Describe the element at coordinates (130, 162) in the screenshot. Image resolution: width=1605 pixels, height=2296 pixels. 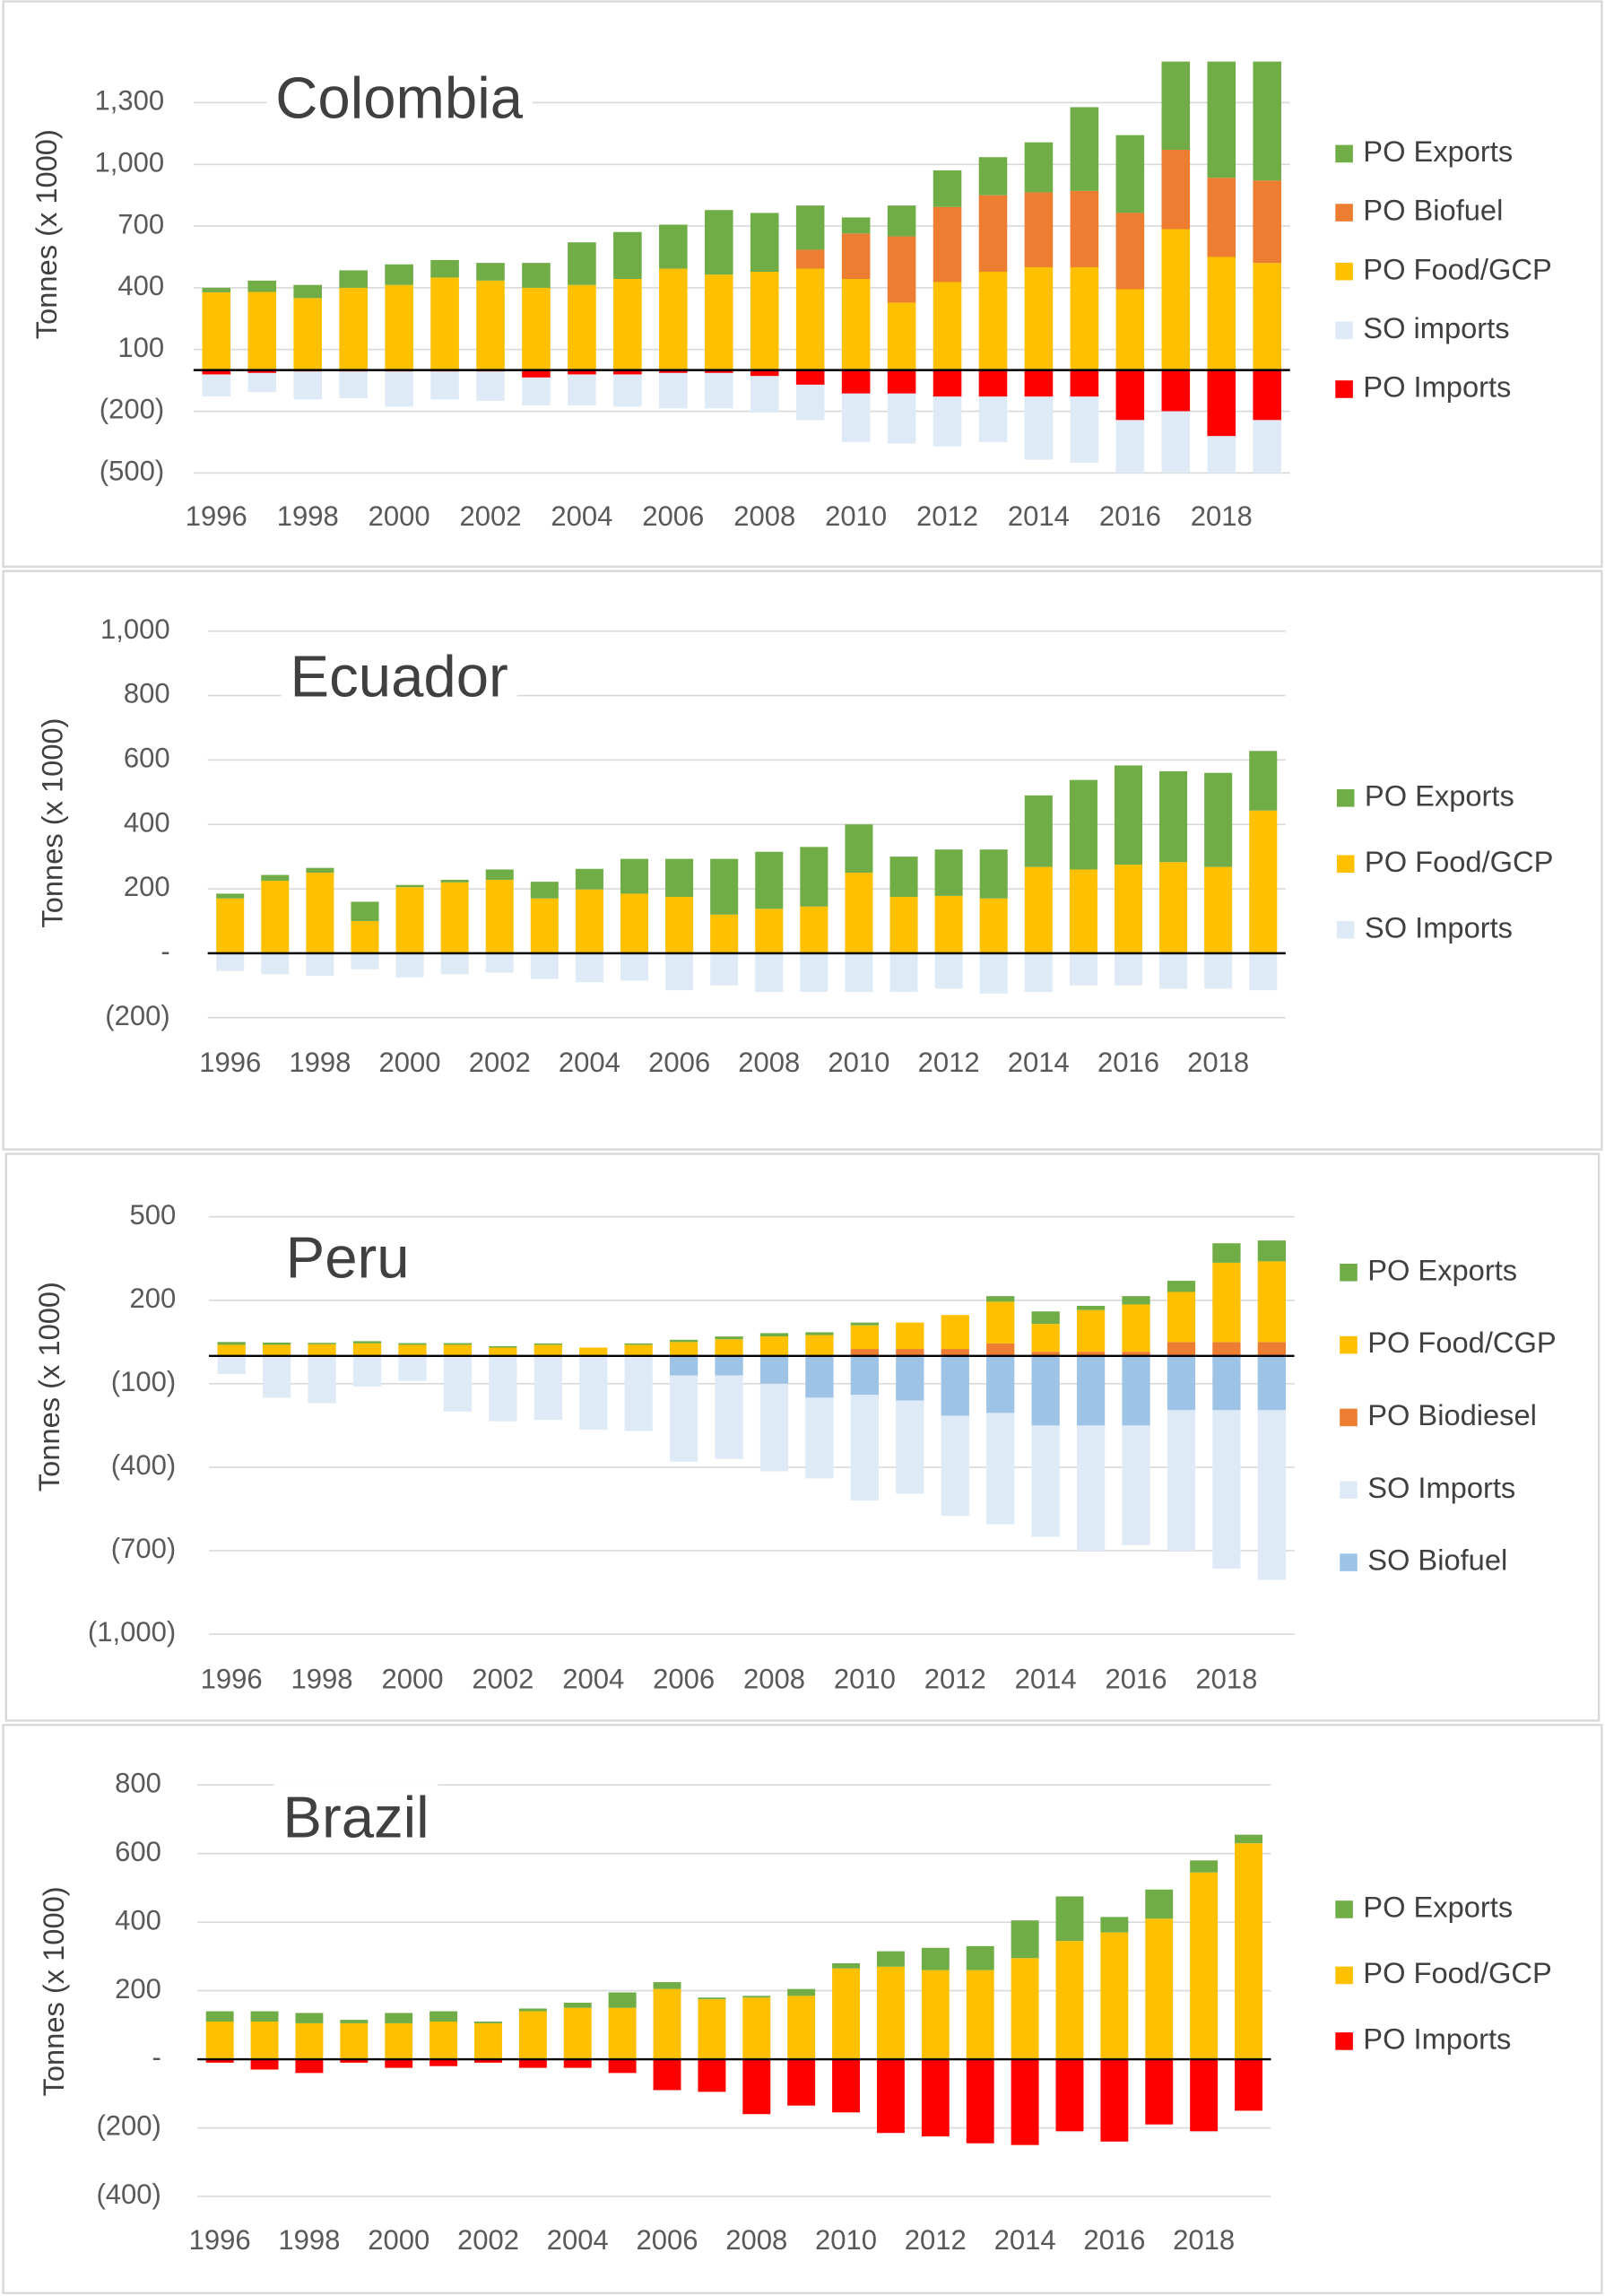
I see `y-tick-label: 1,000` at that location.